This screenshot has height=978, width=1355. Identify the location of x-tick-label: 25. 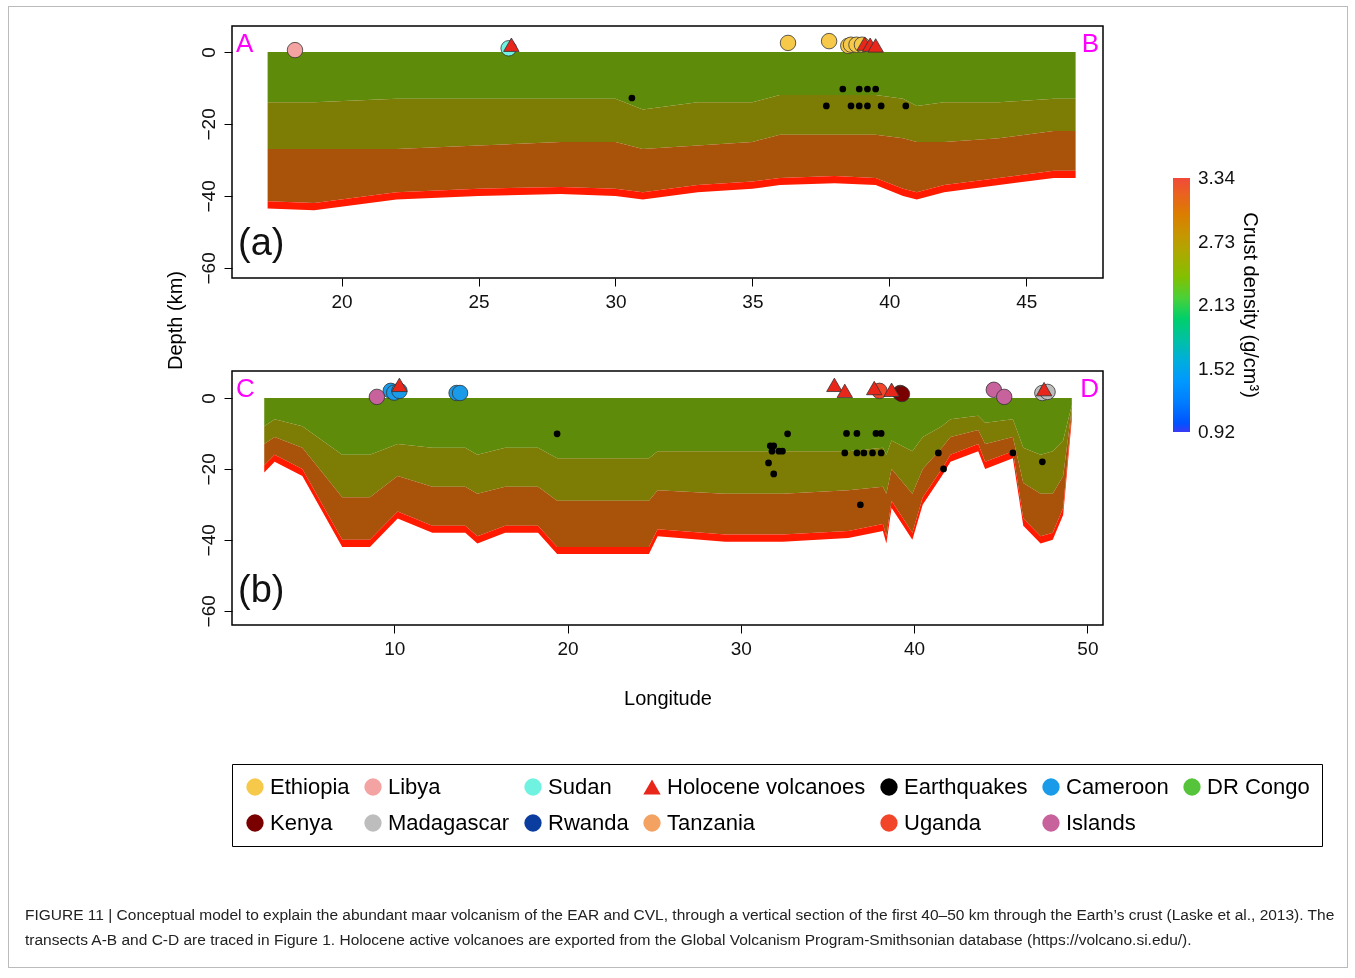
(479, 301).